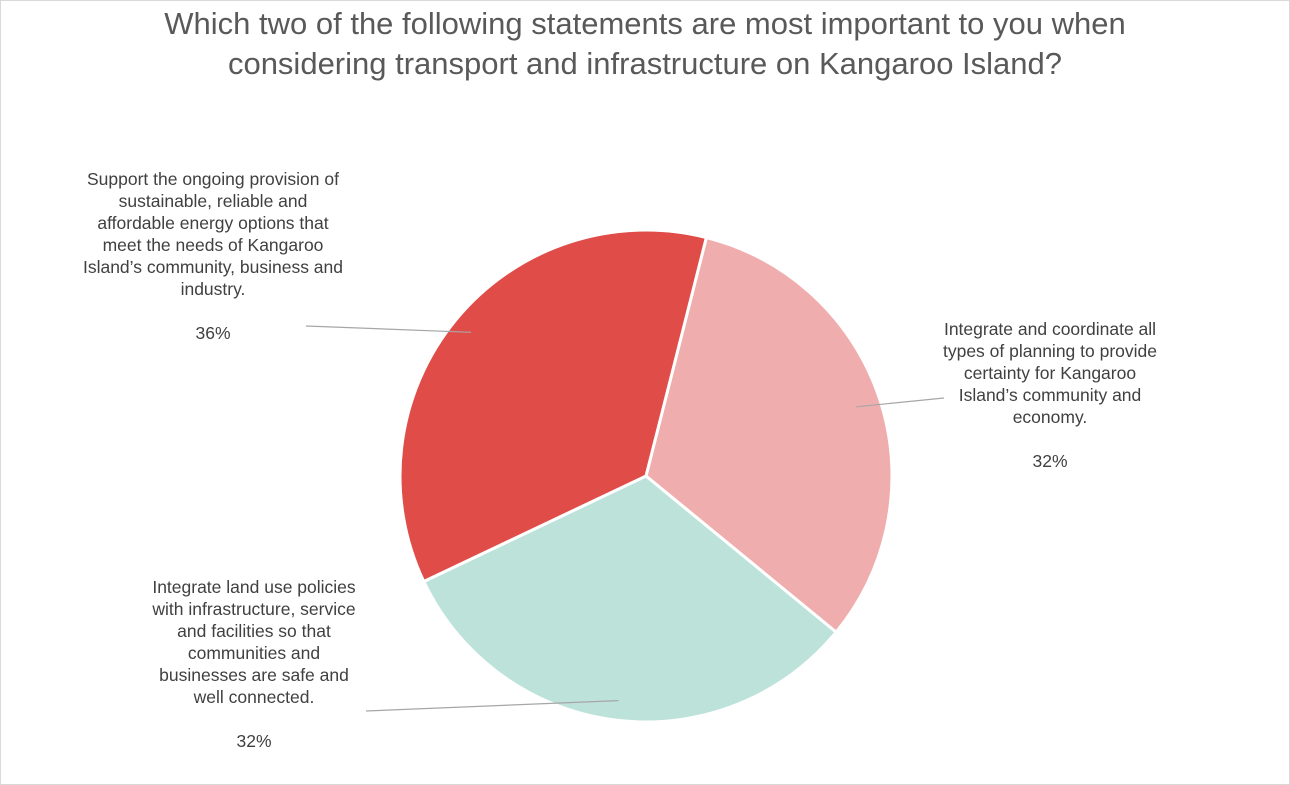 This screenshot has width=1290, height=785. Describe the element at coordinates (769, 435) in the screenshot. I see `pie-slice-planning` at that location.